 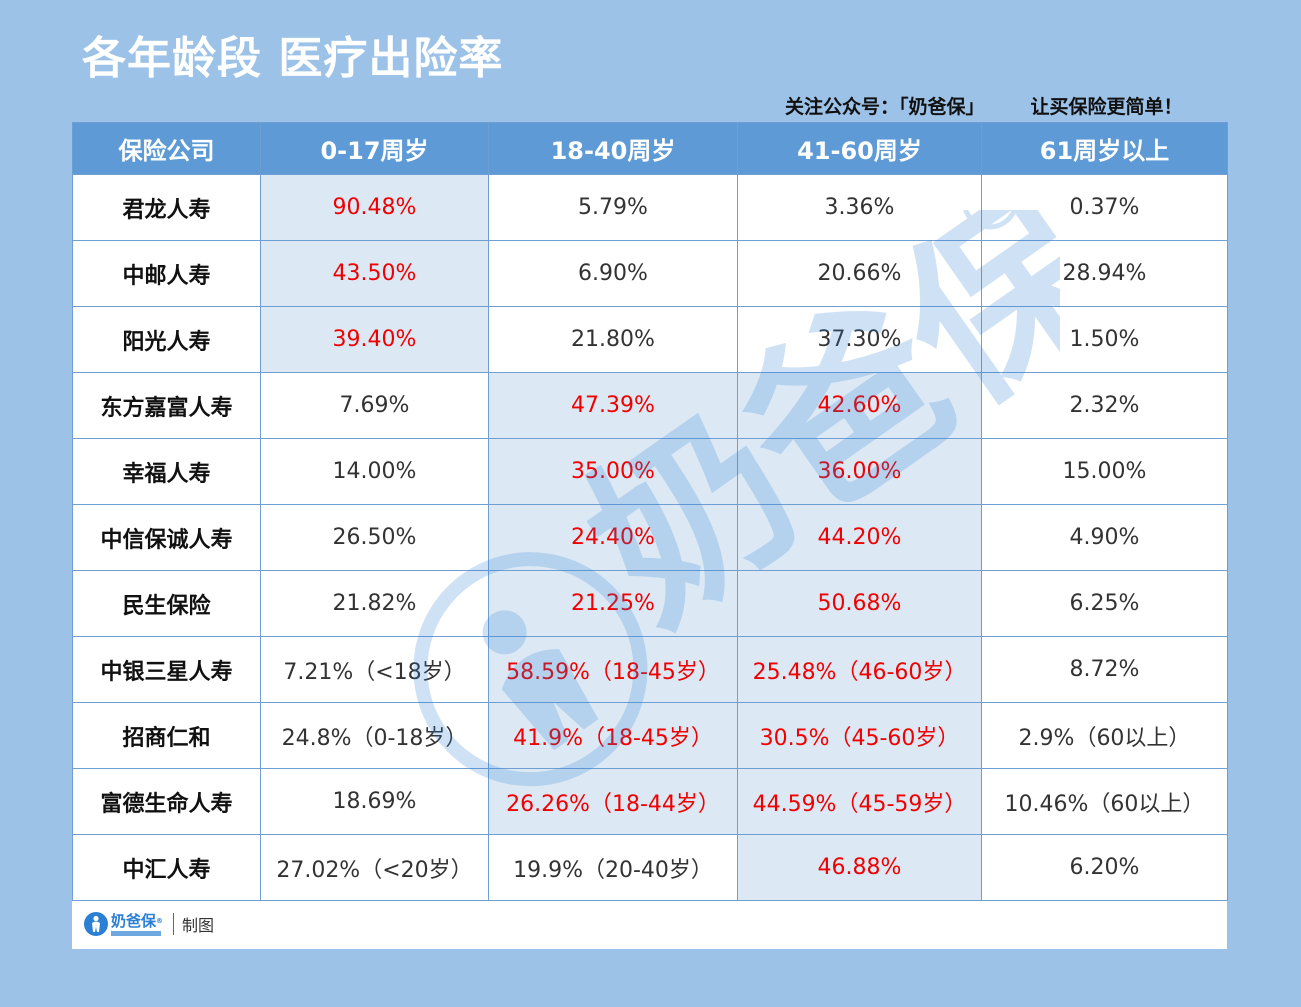 I want to click on column-header: 61周岁以上, so click(x=1104, y=148).